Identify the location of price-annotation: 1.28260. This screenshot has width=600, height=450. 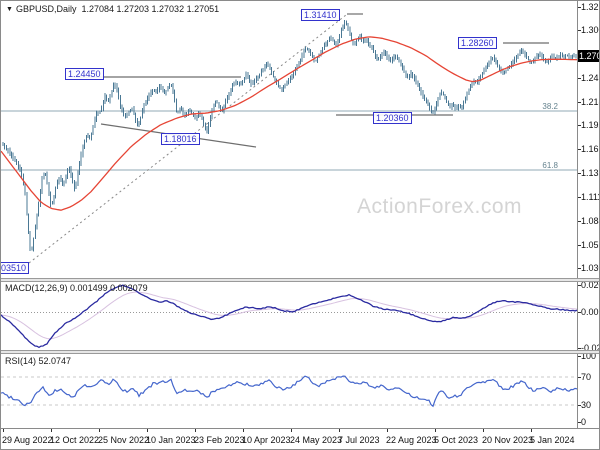
(477, 43).